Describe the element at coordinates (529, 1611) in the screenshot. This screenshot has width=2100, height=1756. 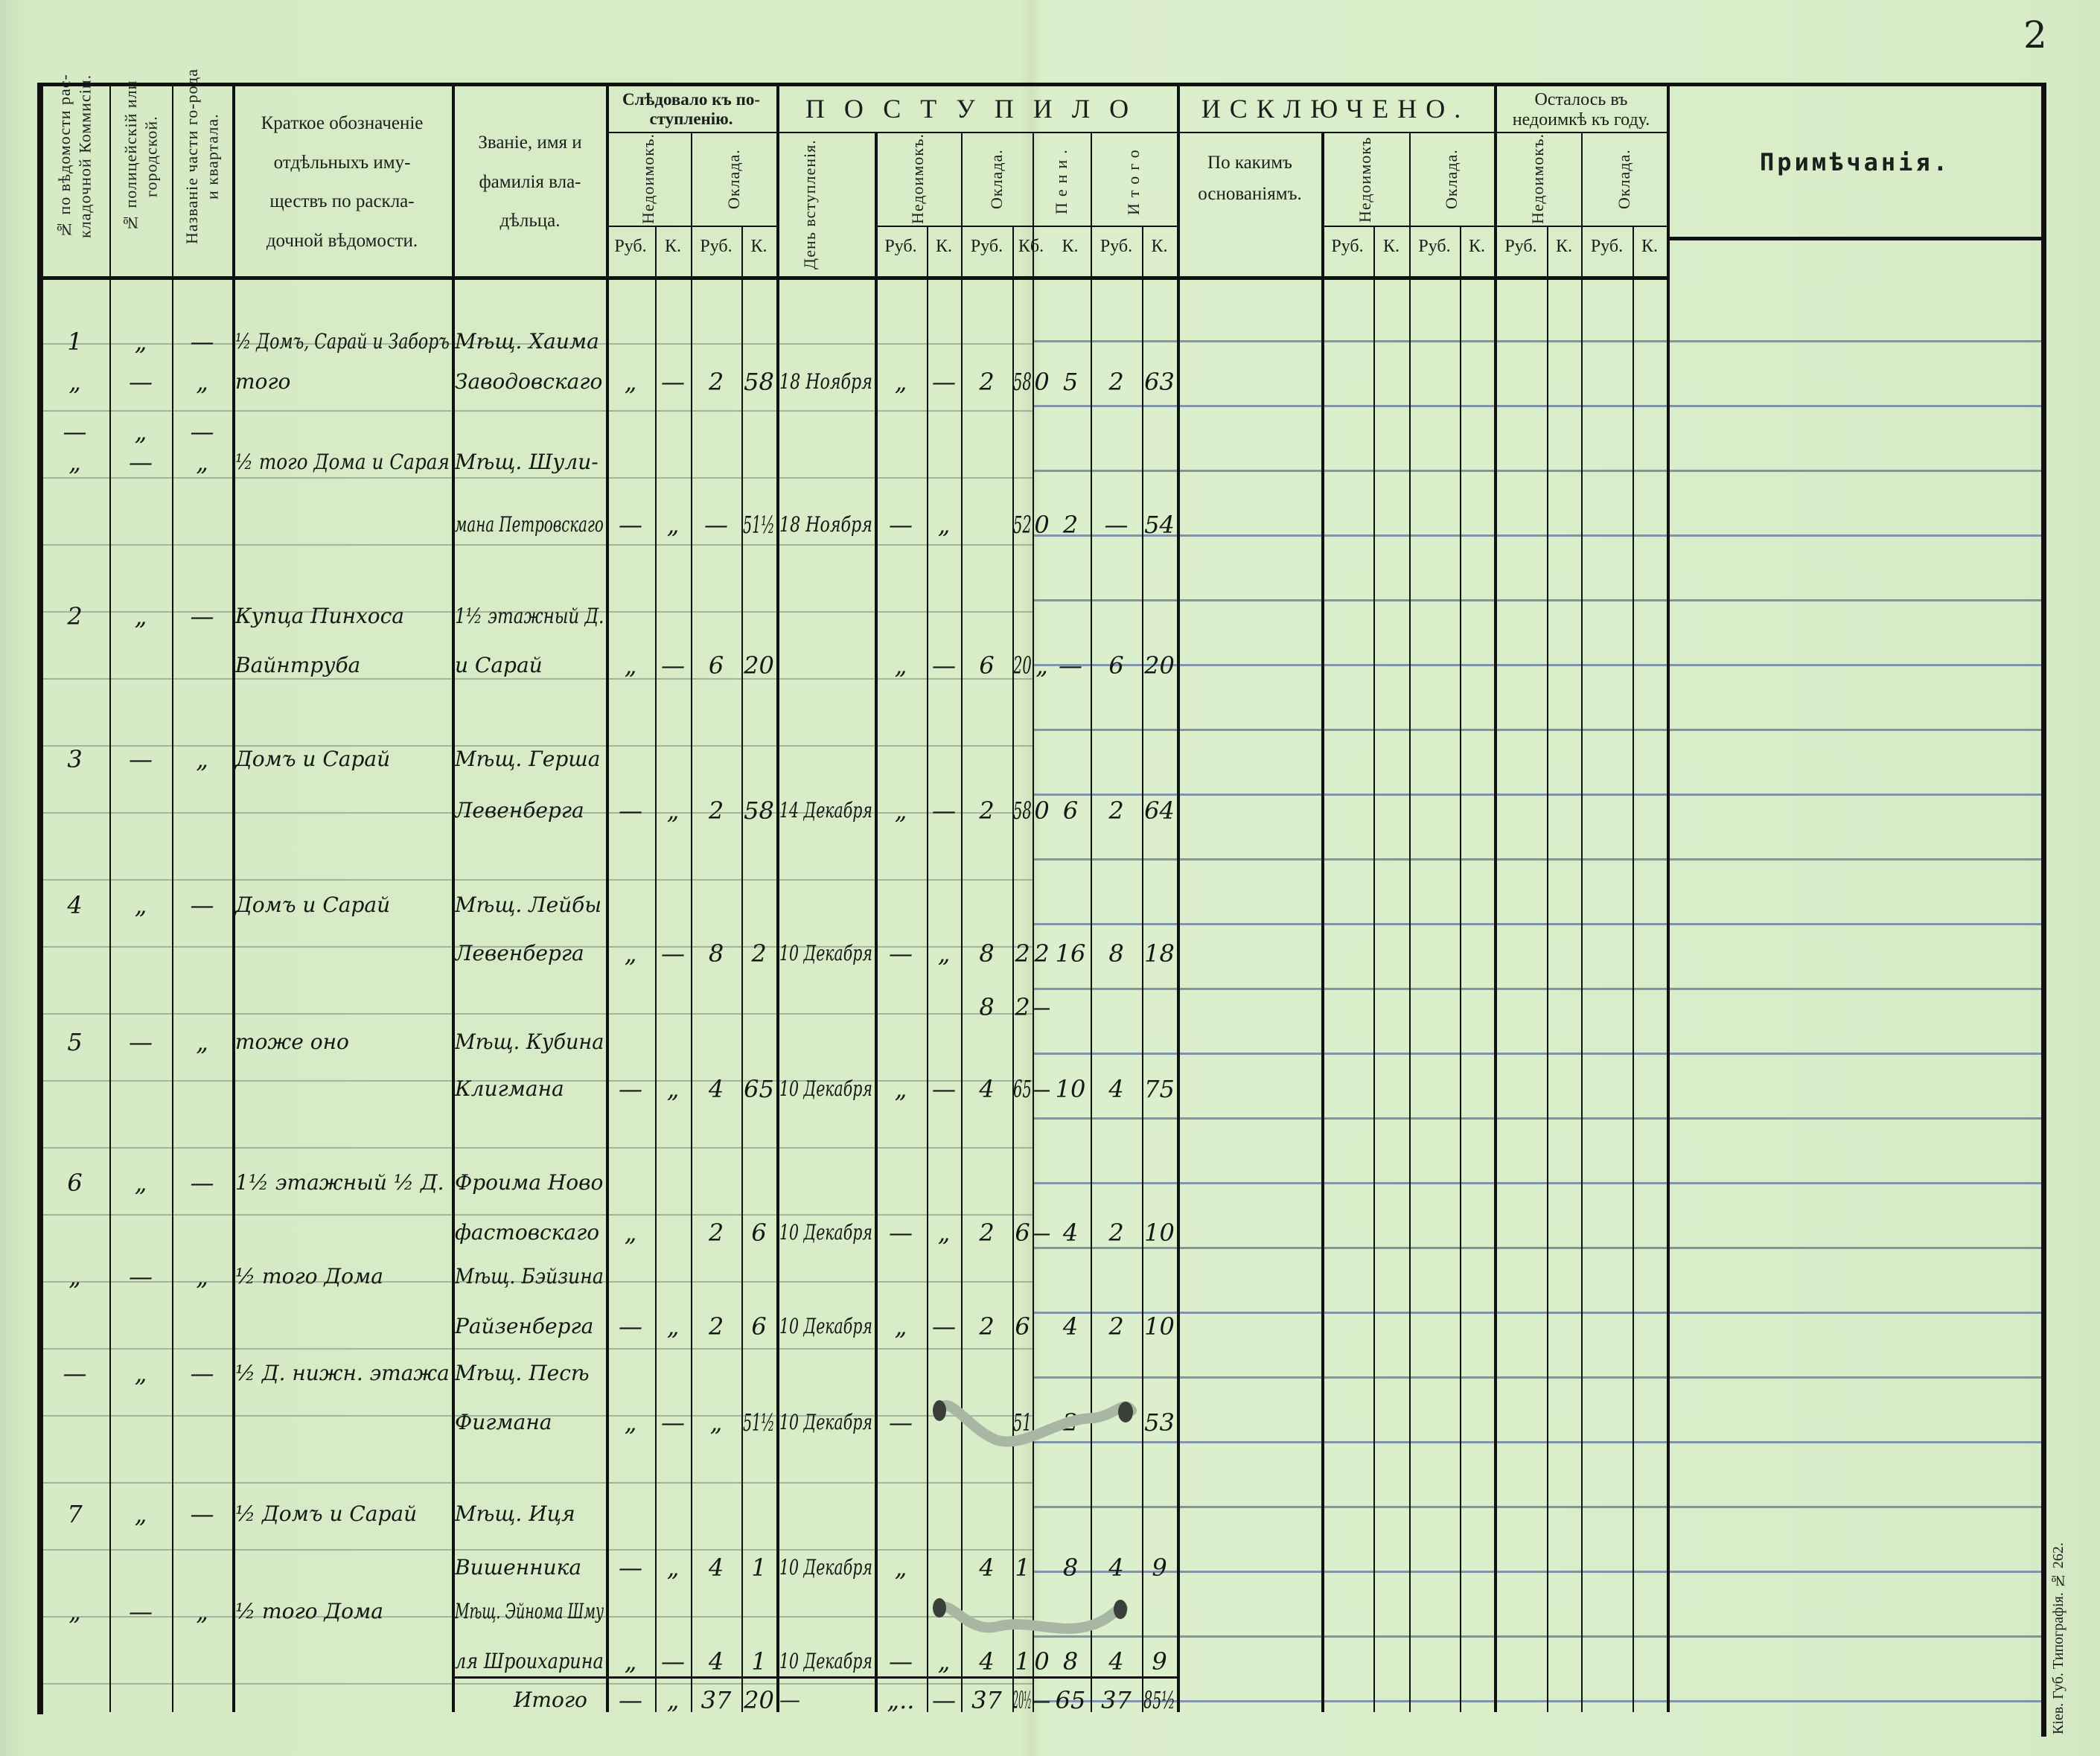
I see `cell-owner: Мѣщ. Эйнома Шму` at that location.